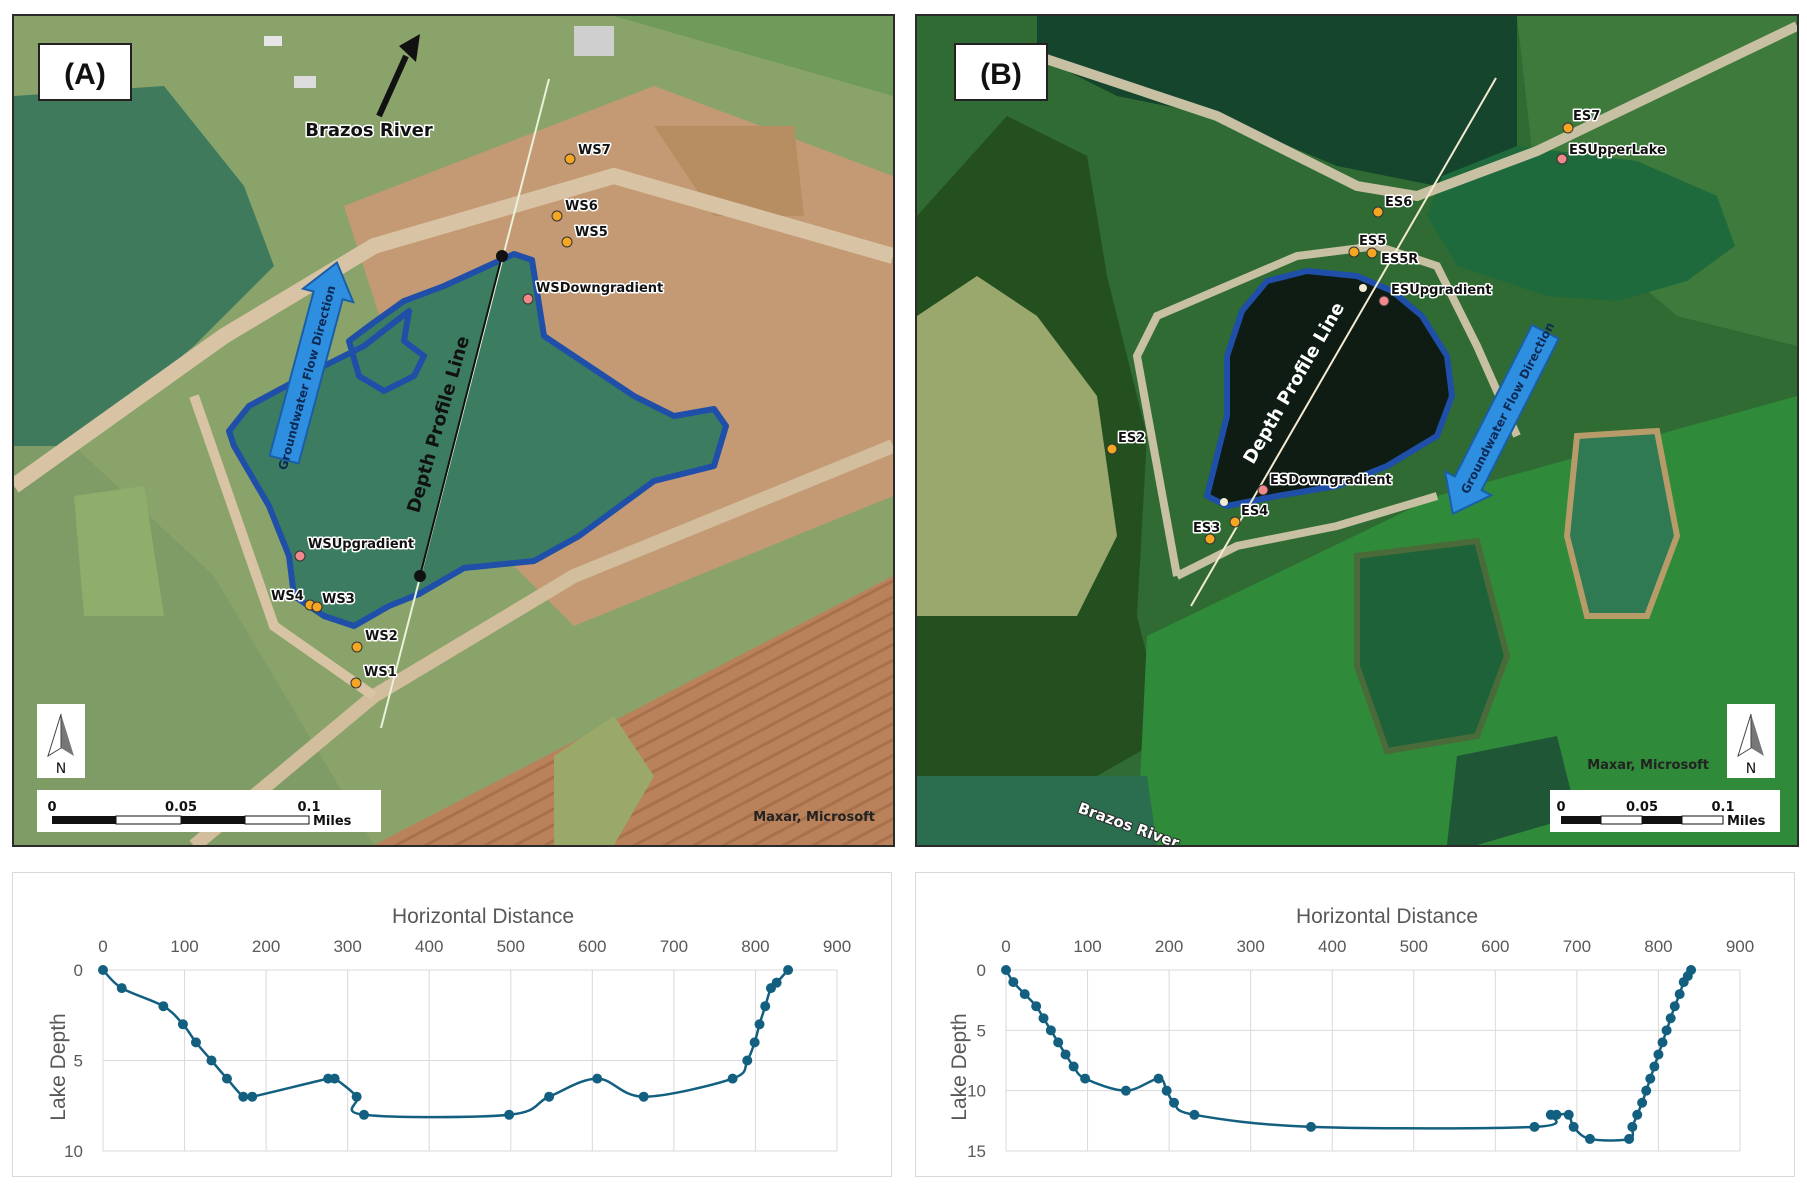 The height and width of the screenshot is (1189, 1807). What do you see at coordinates (1757, 735) in the screenshot?
I see `north-arrow-shape` at bounding box center [1757, 735].